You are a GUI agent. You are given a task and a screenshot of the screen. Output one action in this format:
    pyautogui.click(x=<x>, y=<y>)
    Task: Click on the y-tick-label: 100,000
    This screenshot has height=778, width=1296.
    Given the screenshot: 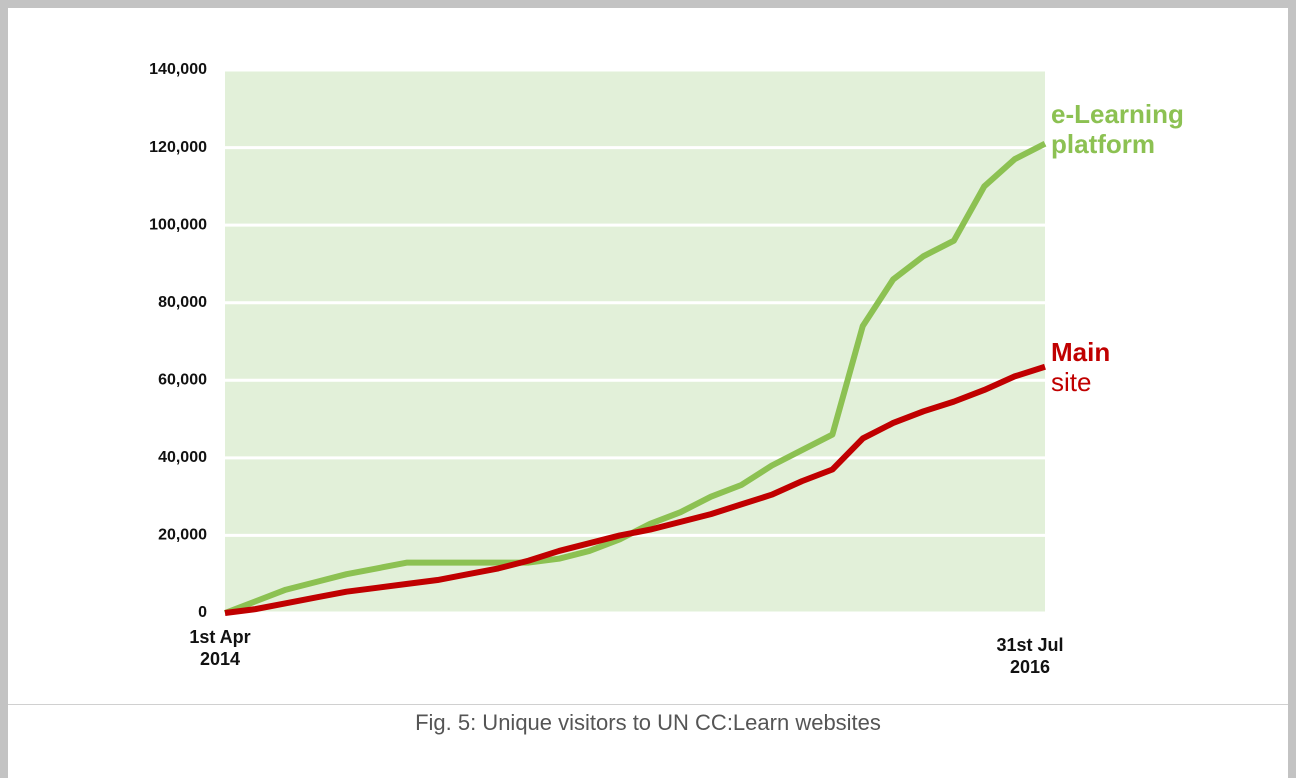 What is the action you would take?
    pyautogui.click(x=178, y=224)
    